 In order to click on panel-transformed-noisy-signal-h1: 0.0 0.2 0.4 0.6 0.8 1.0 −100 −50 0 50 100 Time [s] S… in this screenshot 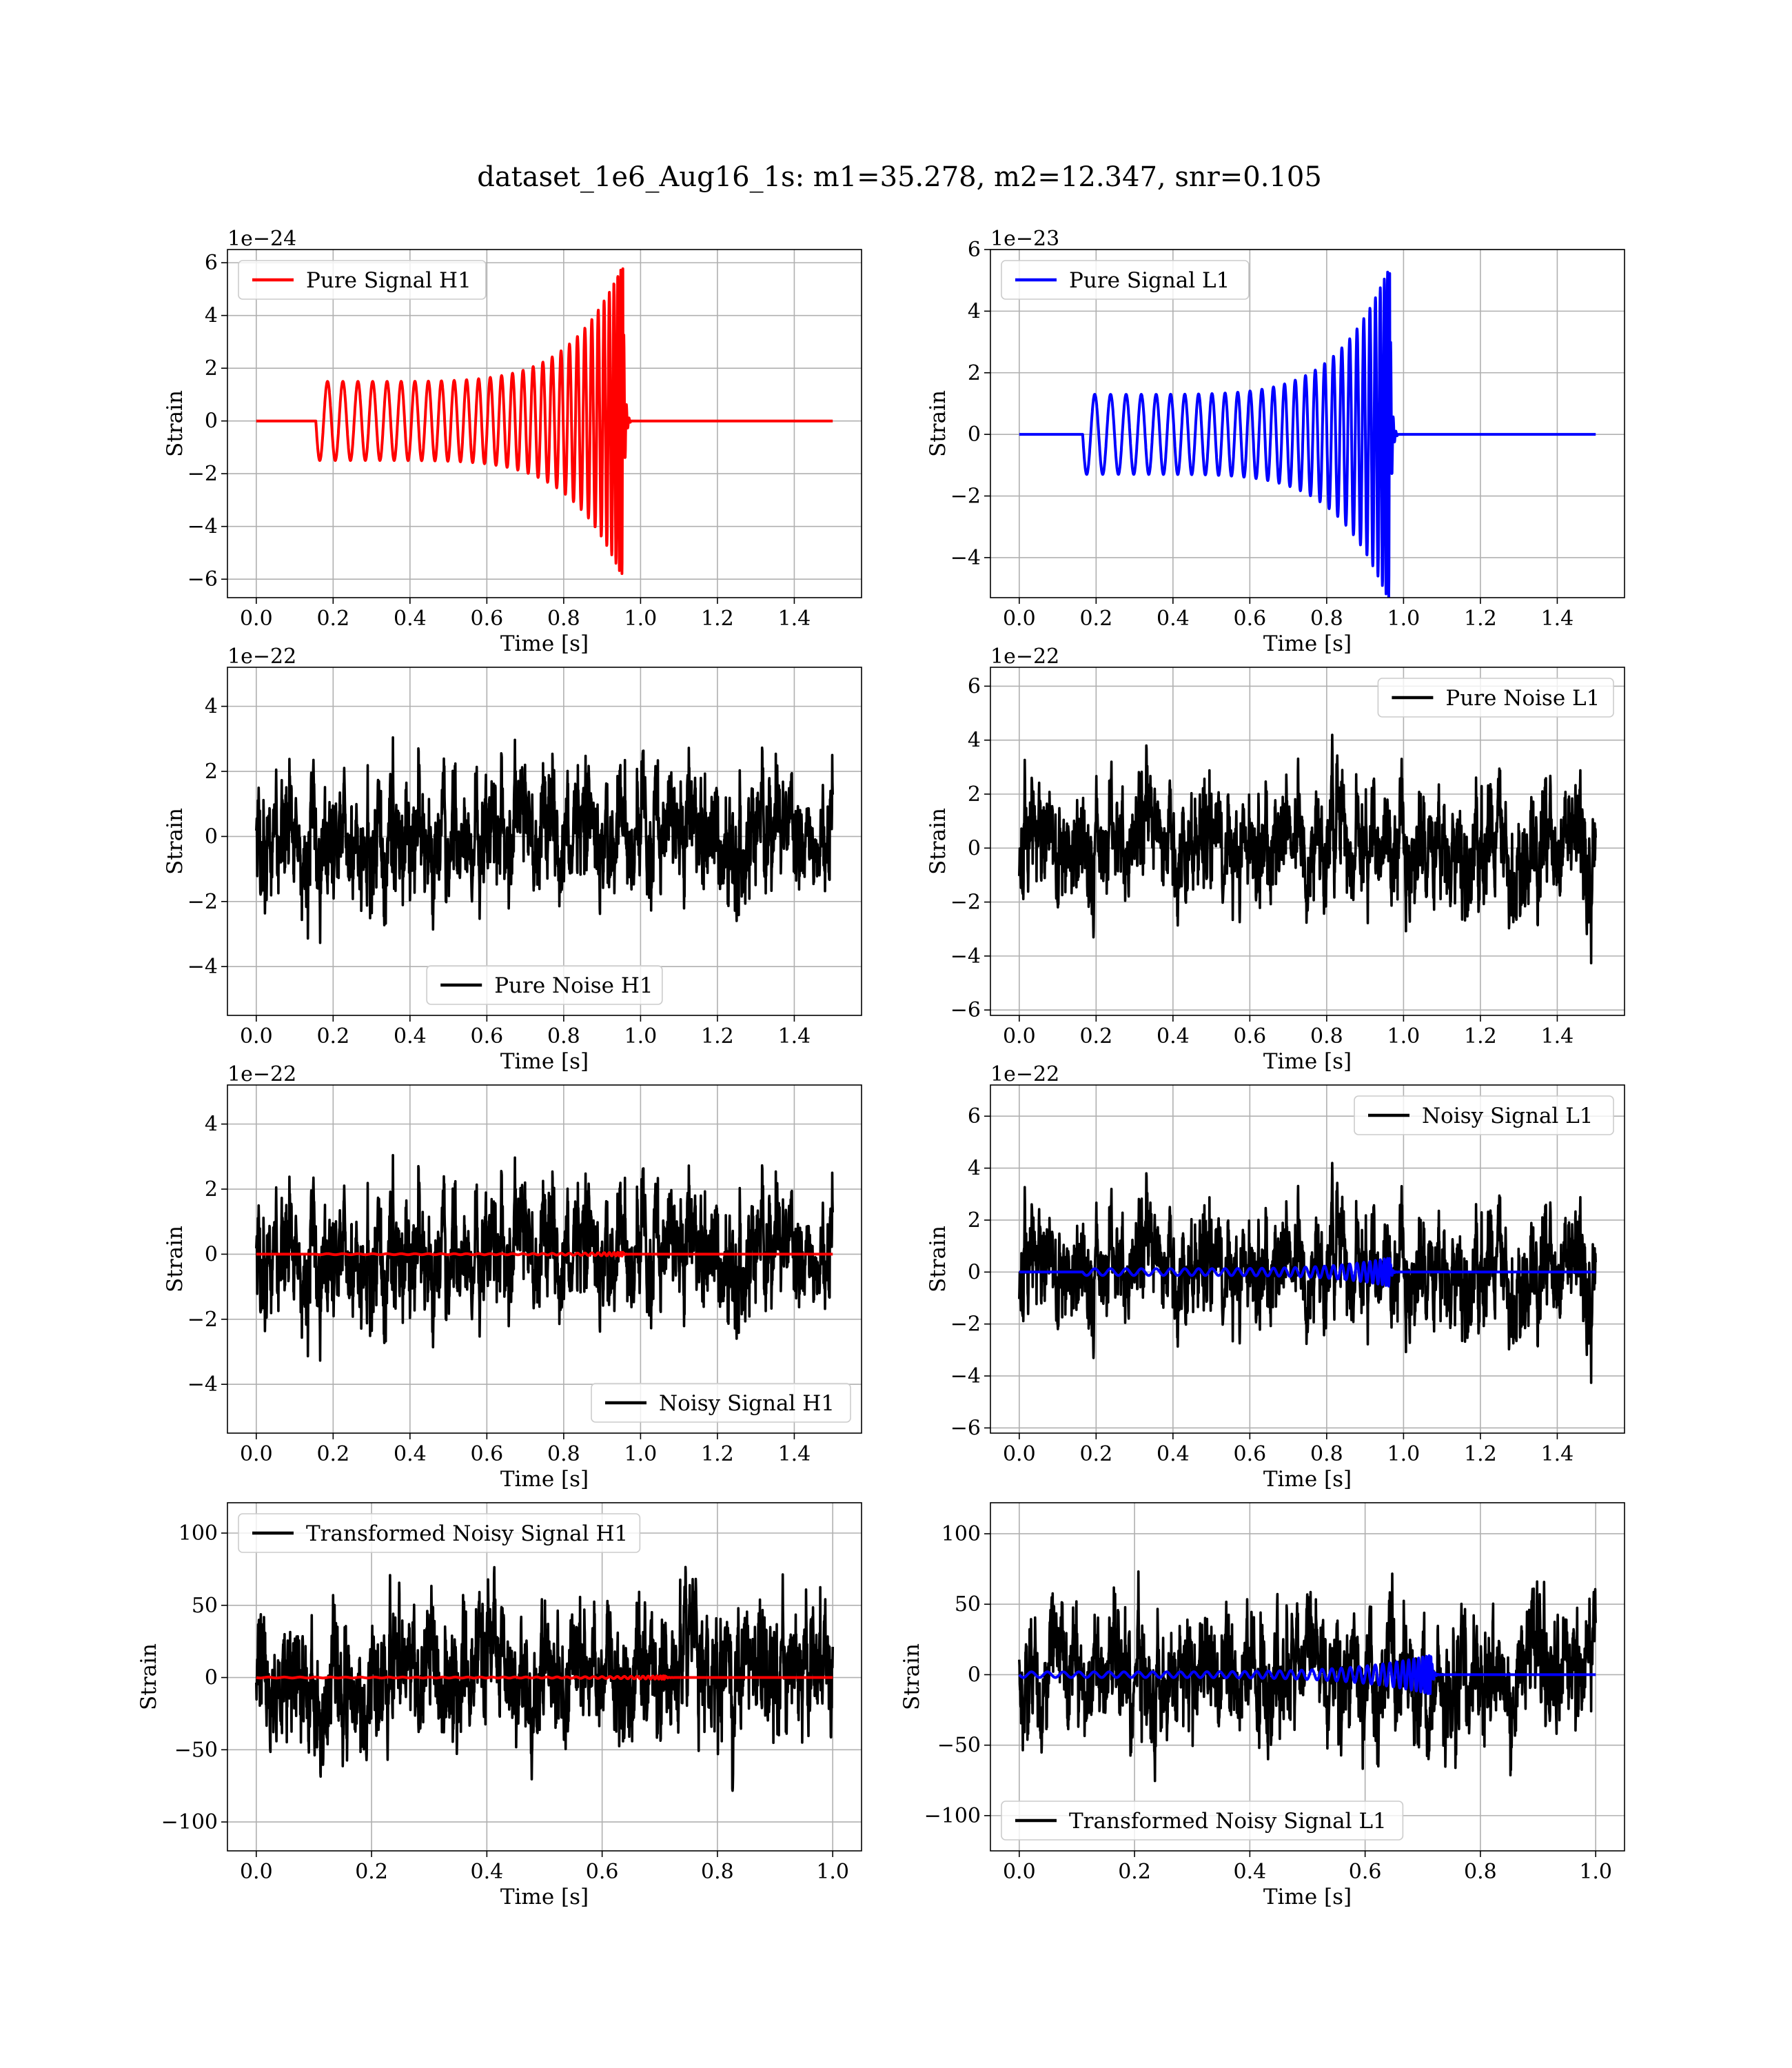, I will do `click(499, 1705)`.